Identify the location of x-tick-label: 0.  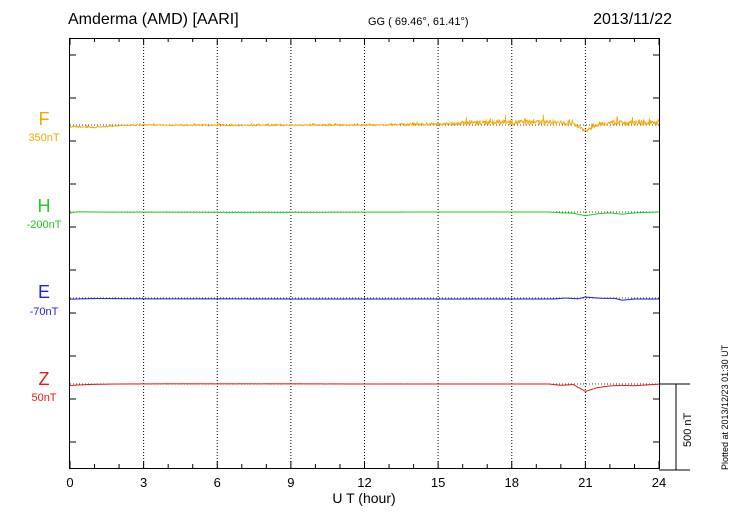
(69, 482).